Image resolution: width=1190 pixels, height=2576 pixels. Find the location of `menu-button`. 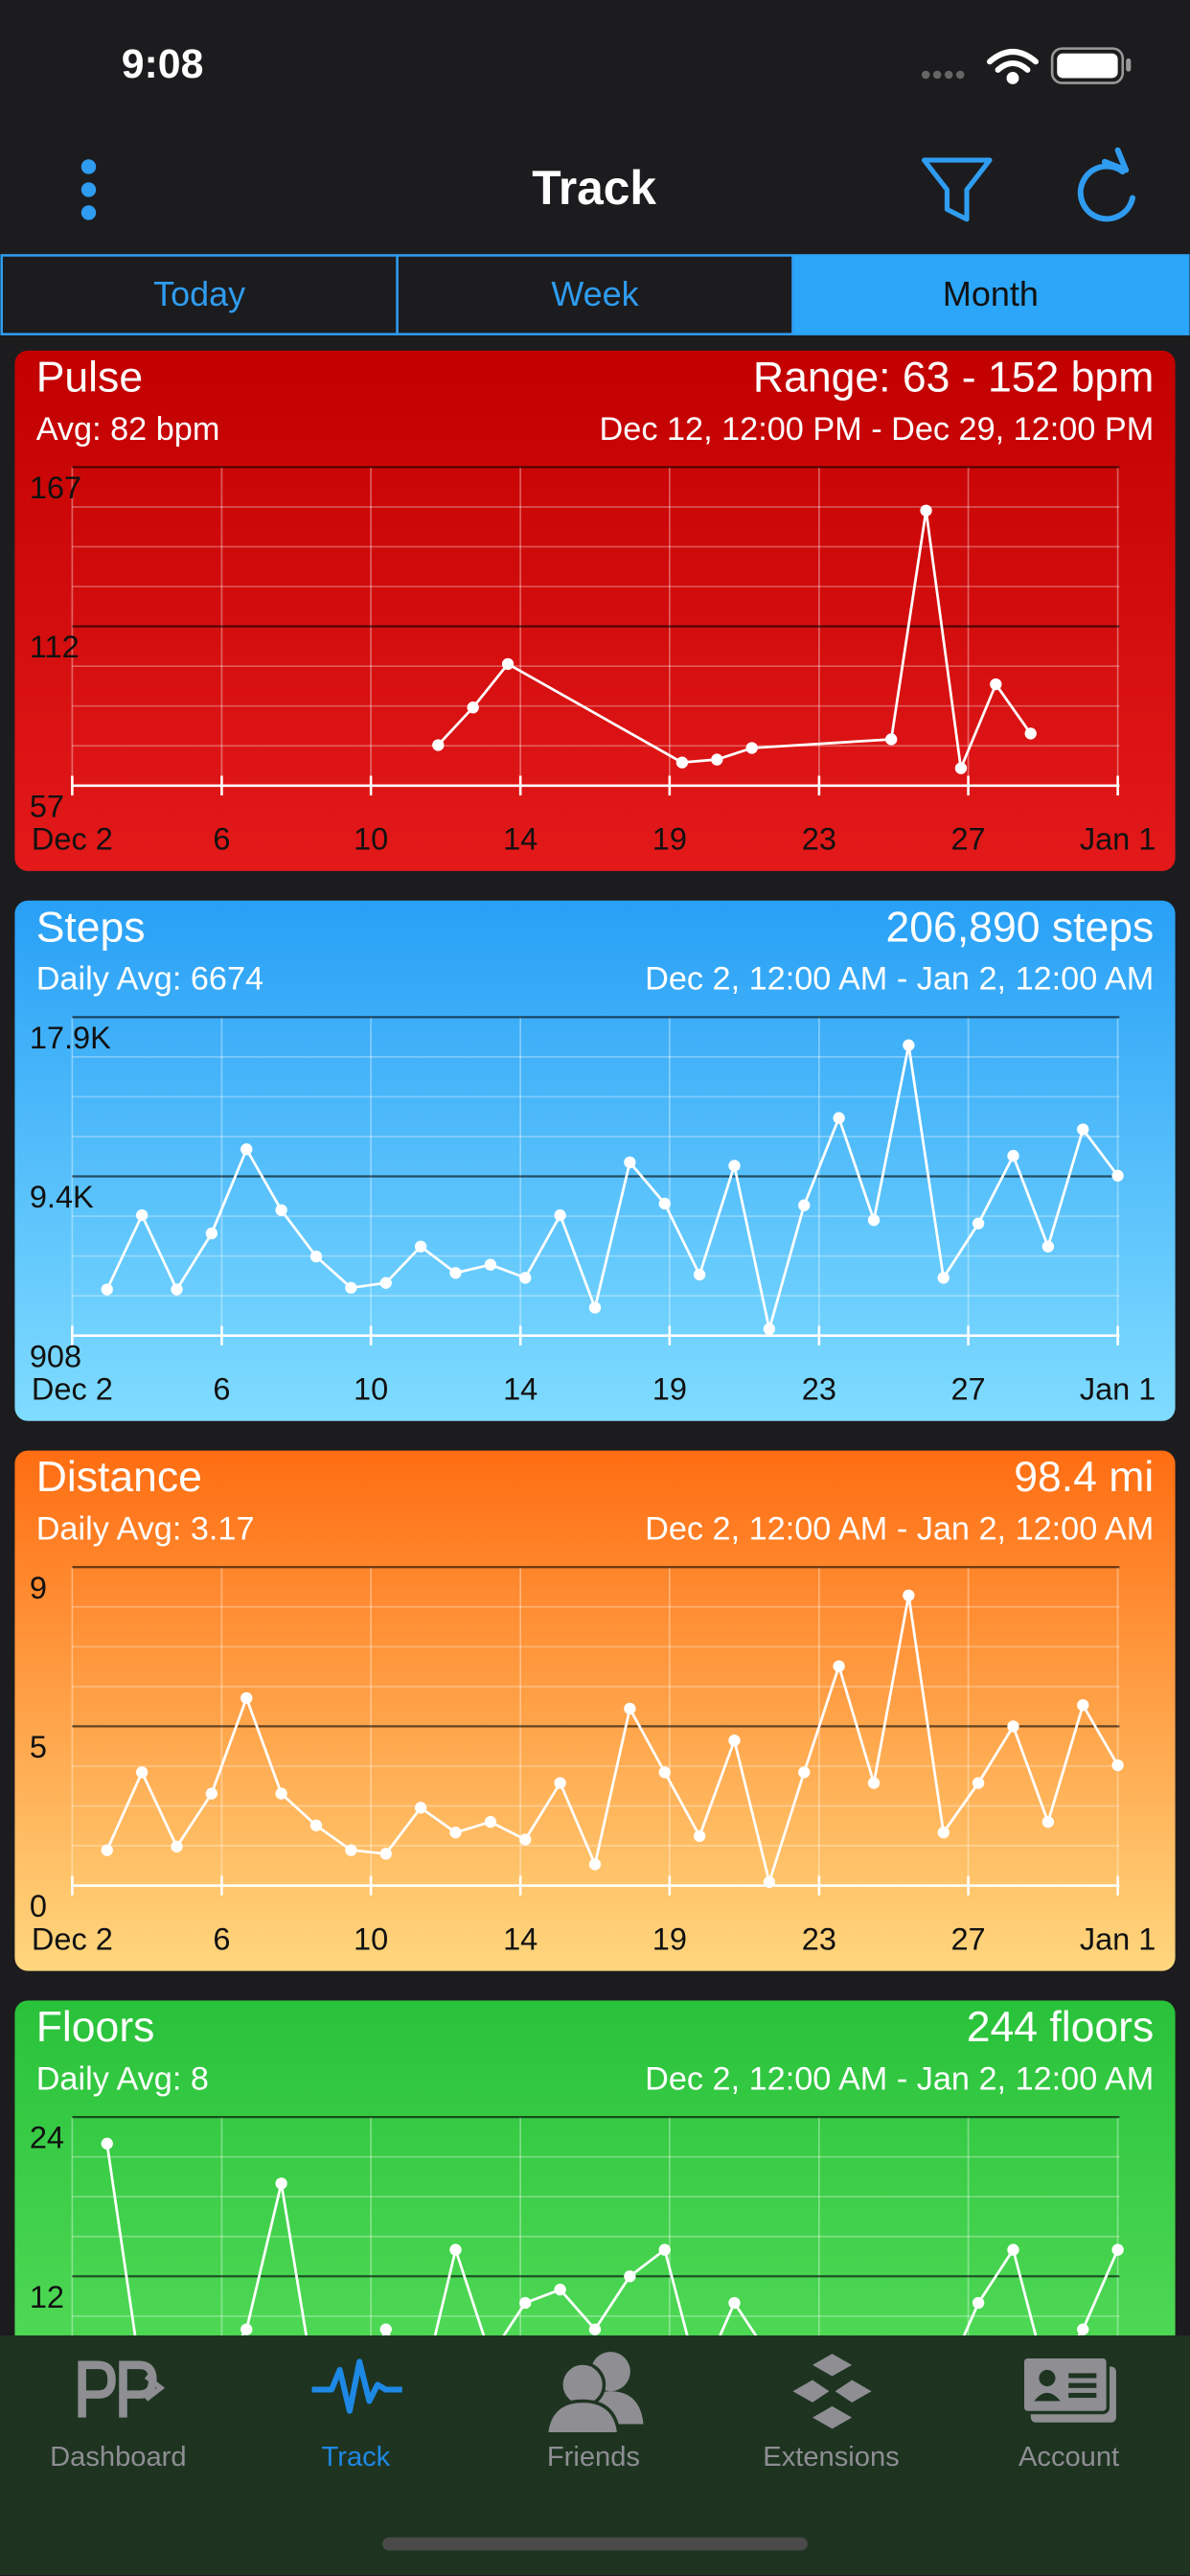

menu-button is located at coordinates (89, 189).